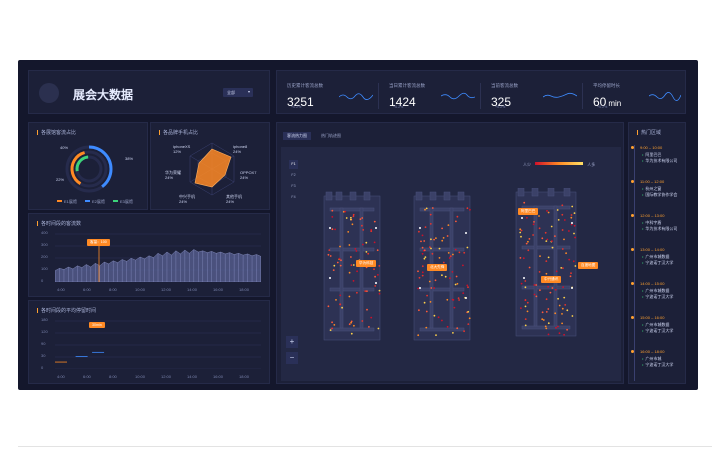 The image size is (720, 450). I want to click on timeline-item: 广州市城, so click(651, 359).